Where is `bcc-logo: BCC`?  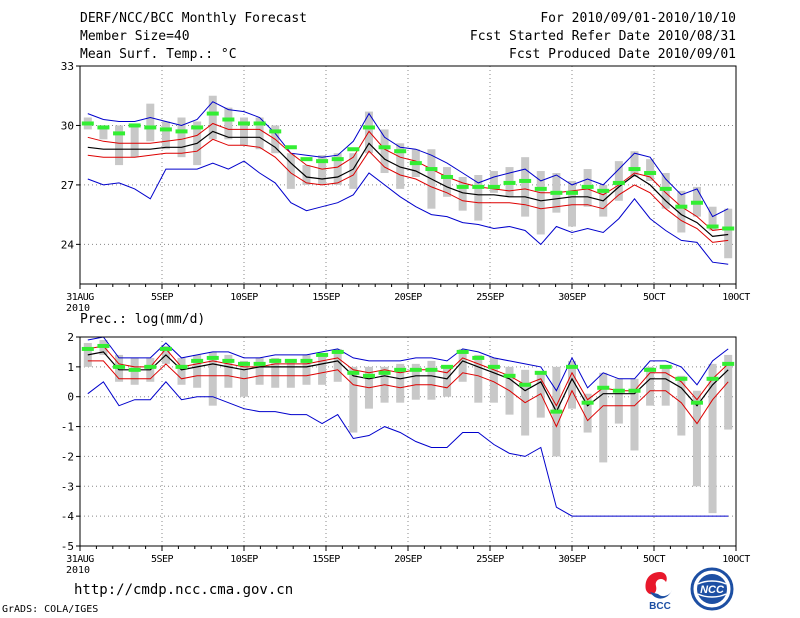 bcc-logo: BCC is located at coordinates (658, 592).